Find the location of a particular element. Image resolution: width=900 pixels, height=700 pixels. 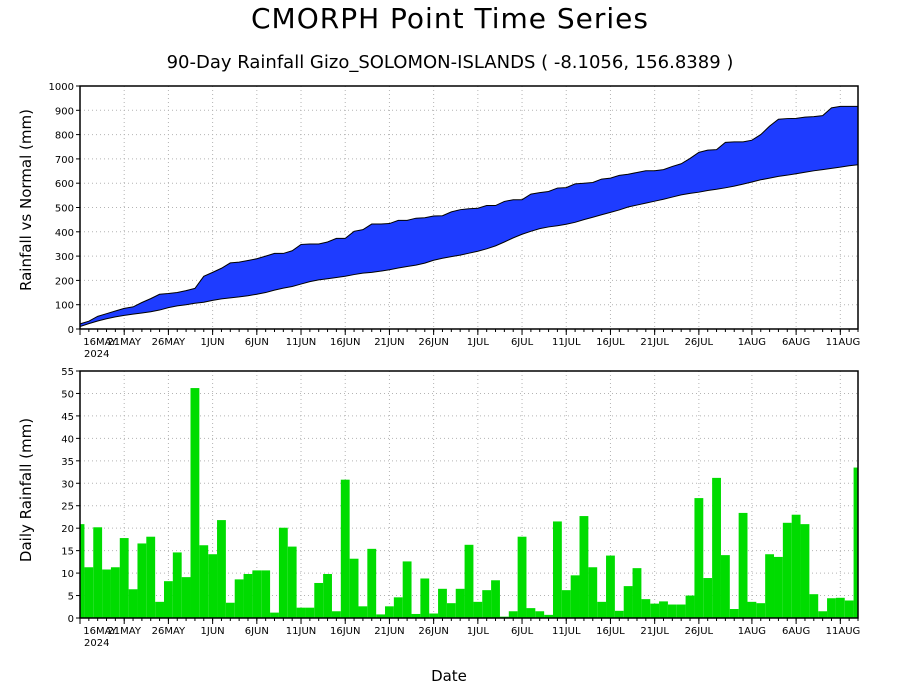

bottom-x-tick-label: 21JUN is located at coordinates (389, 631).